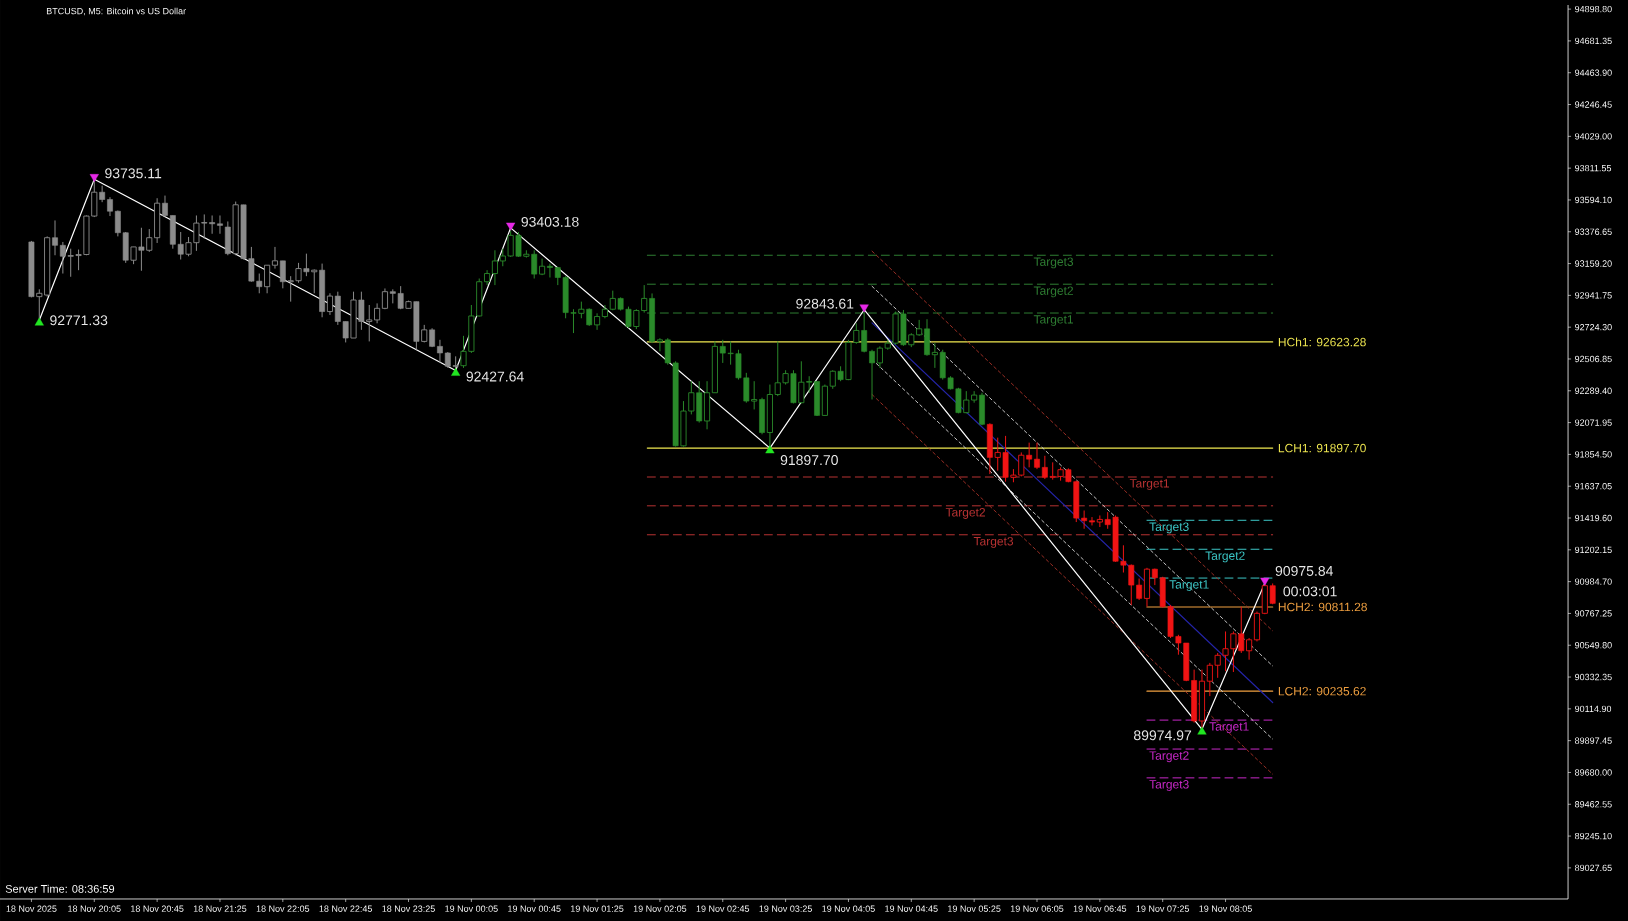 The image size is (1628, 921). What do you see at coordinates (1593, 518) in the screenshot?
I see `y-tick-label: 91419.60` at bounding box center [1593, 518].